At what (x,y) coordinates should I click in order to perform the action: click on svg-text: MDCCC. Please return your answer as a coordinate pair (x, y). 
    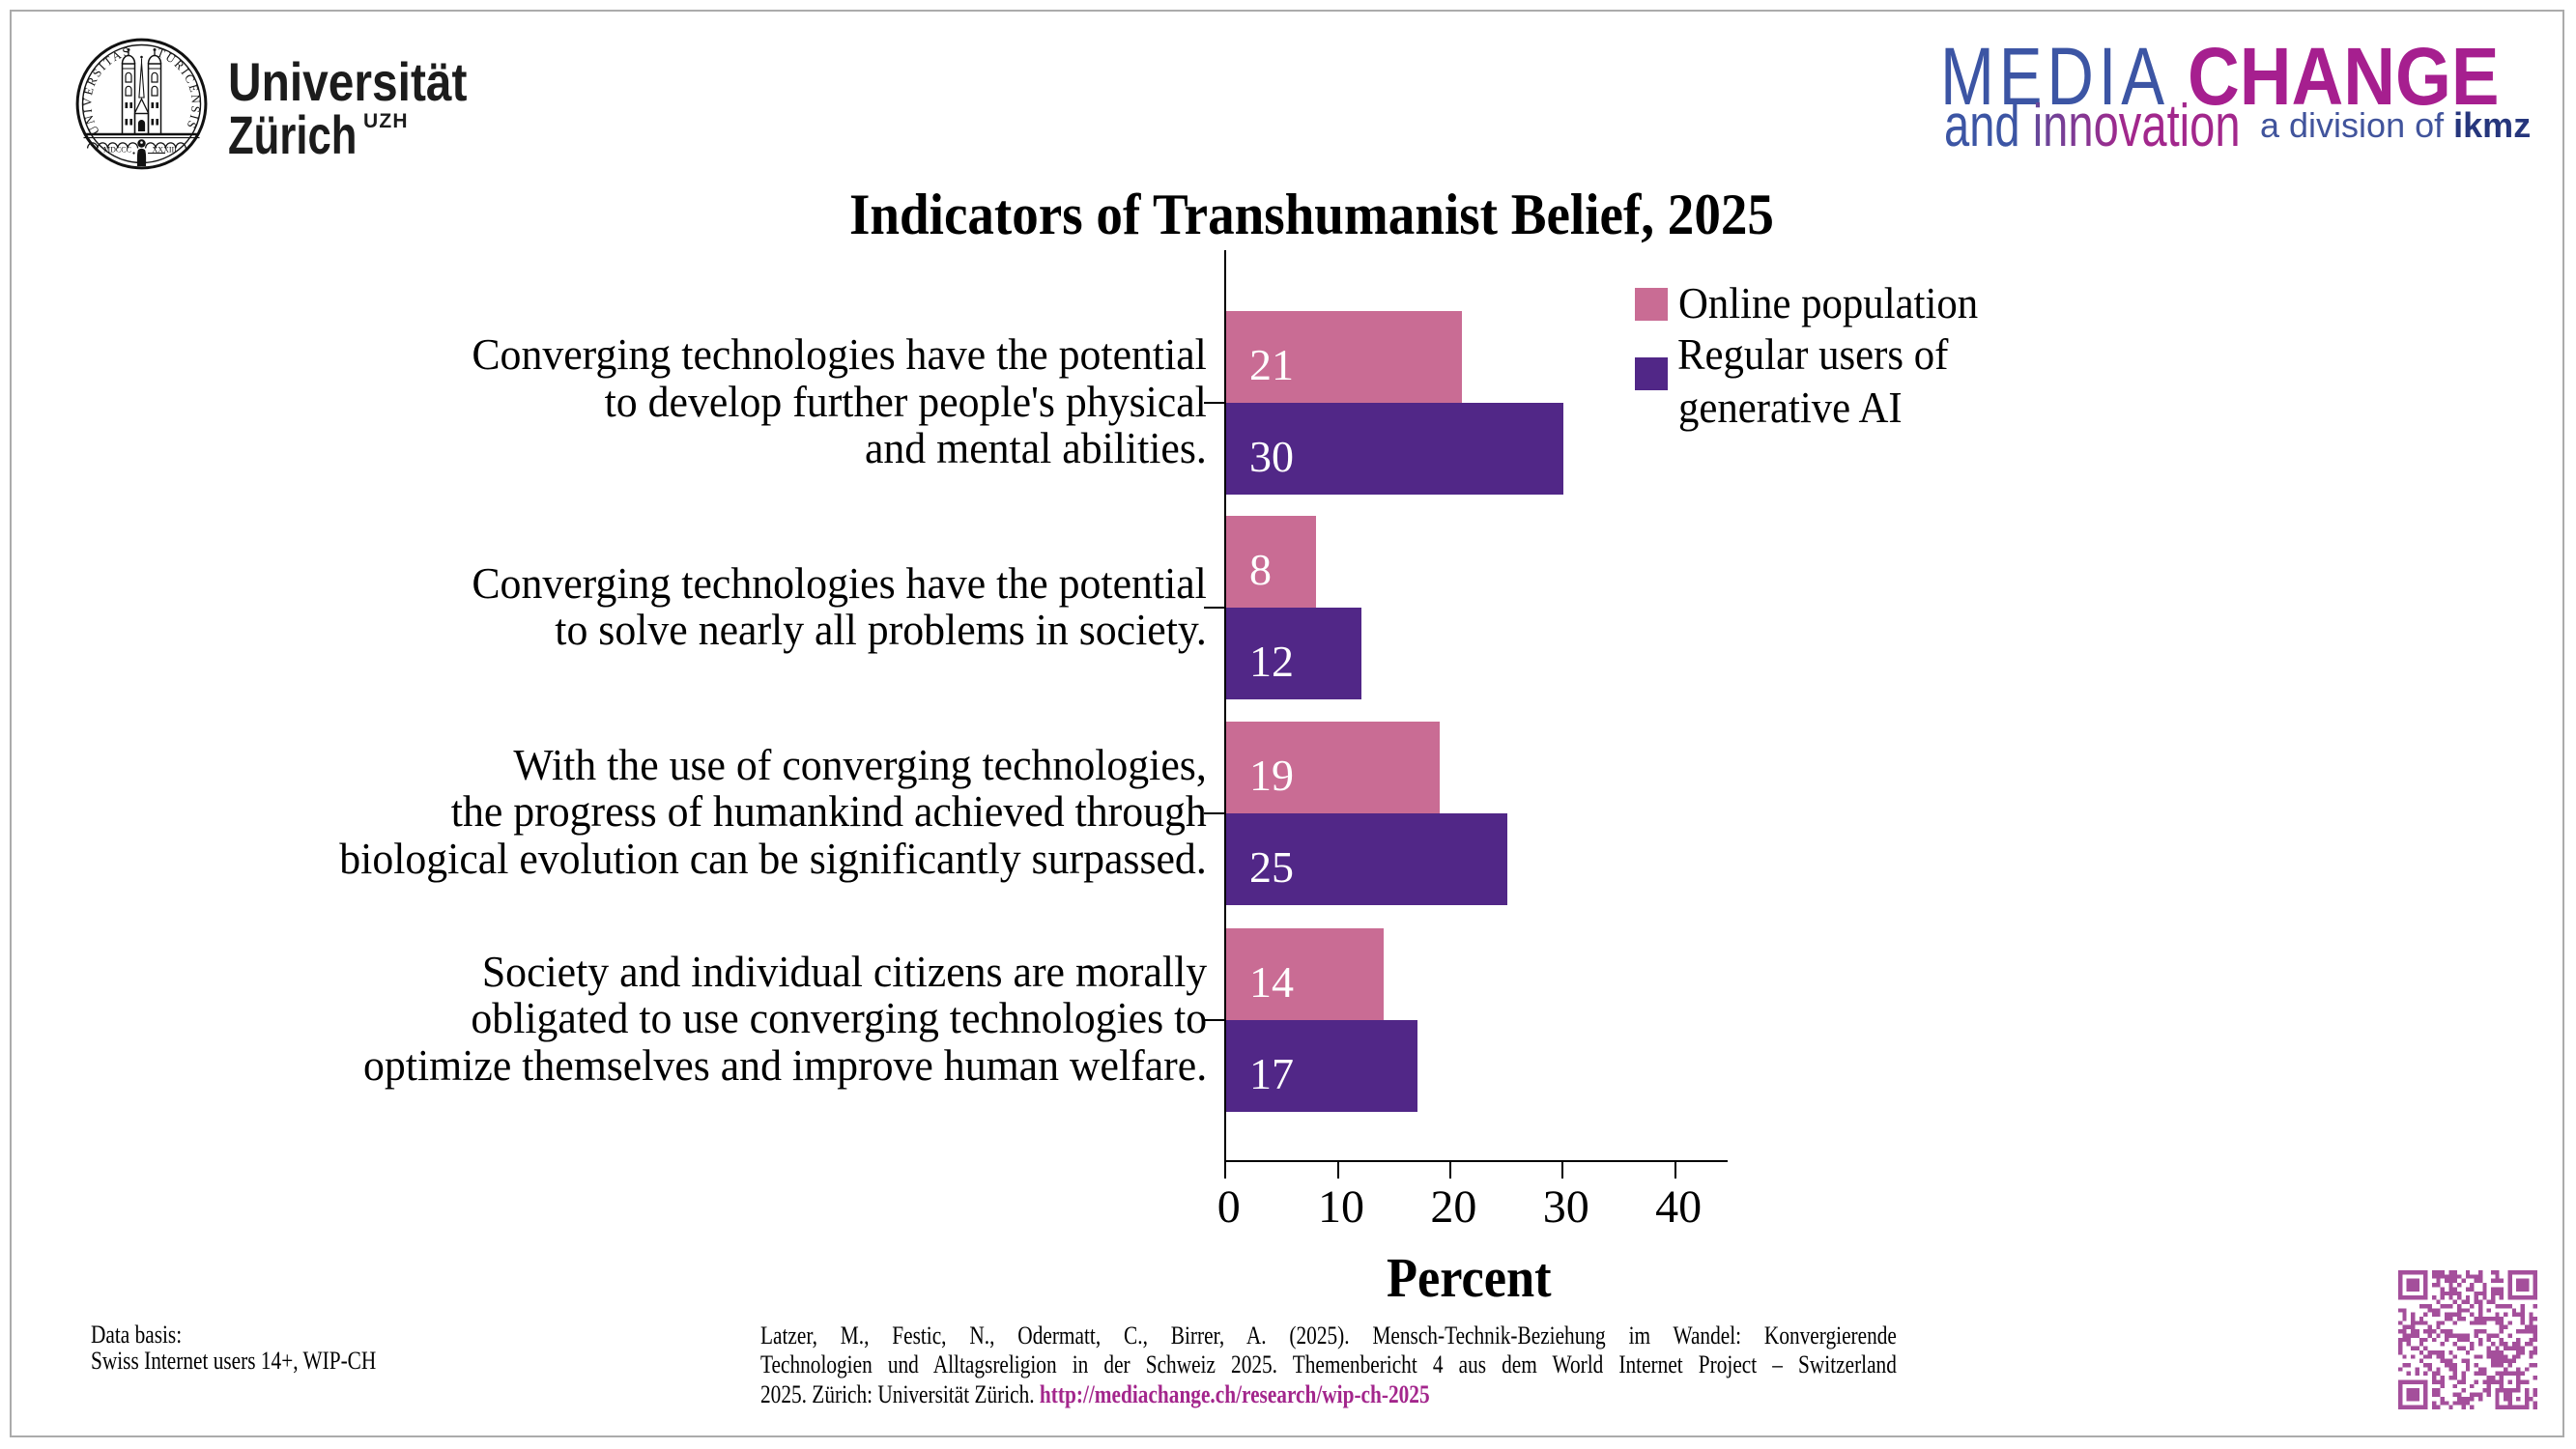
    Looking at the image, I should click on (117, 150).